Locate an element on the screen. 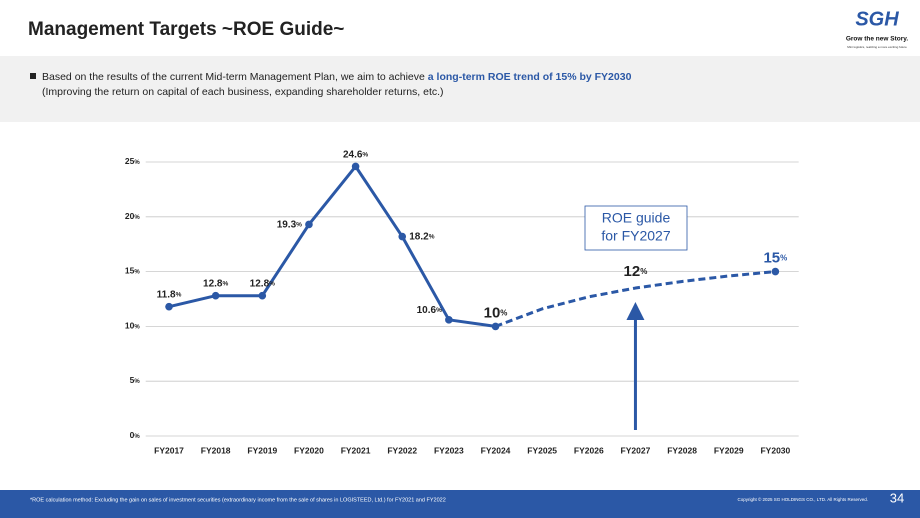  x-tick-label: FY2027 is located at coordinates (636, 450).